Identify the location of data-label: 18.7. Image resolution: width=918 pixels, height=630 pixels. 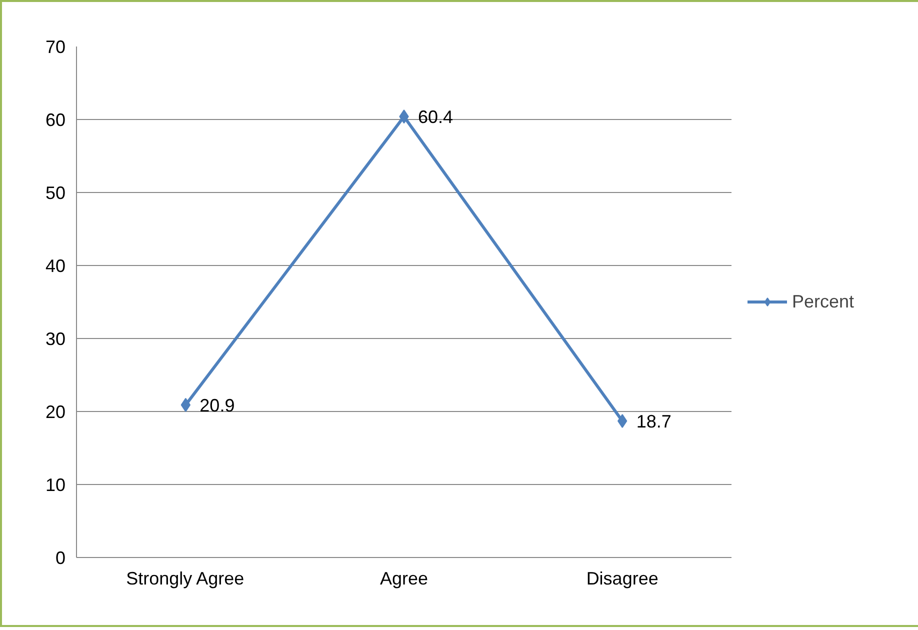
(654, 421).